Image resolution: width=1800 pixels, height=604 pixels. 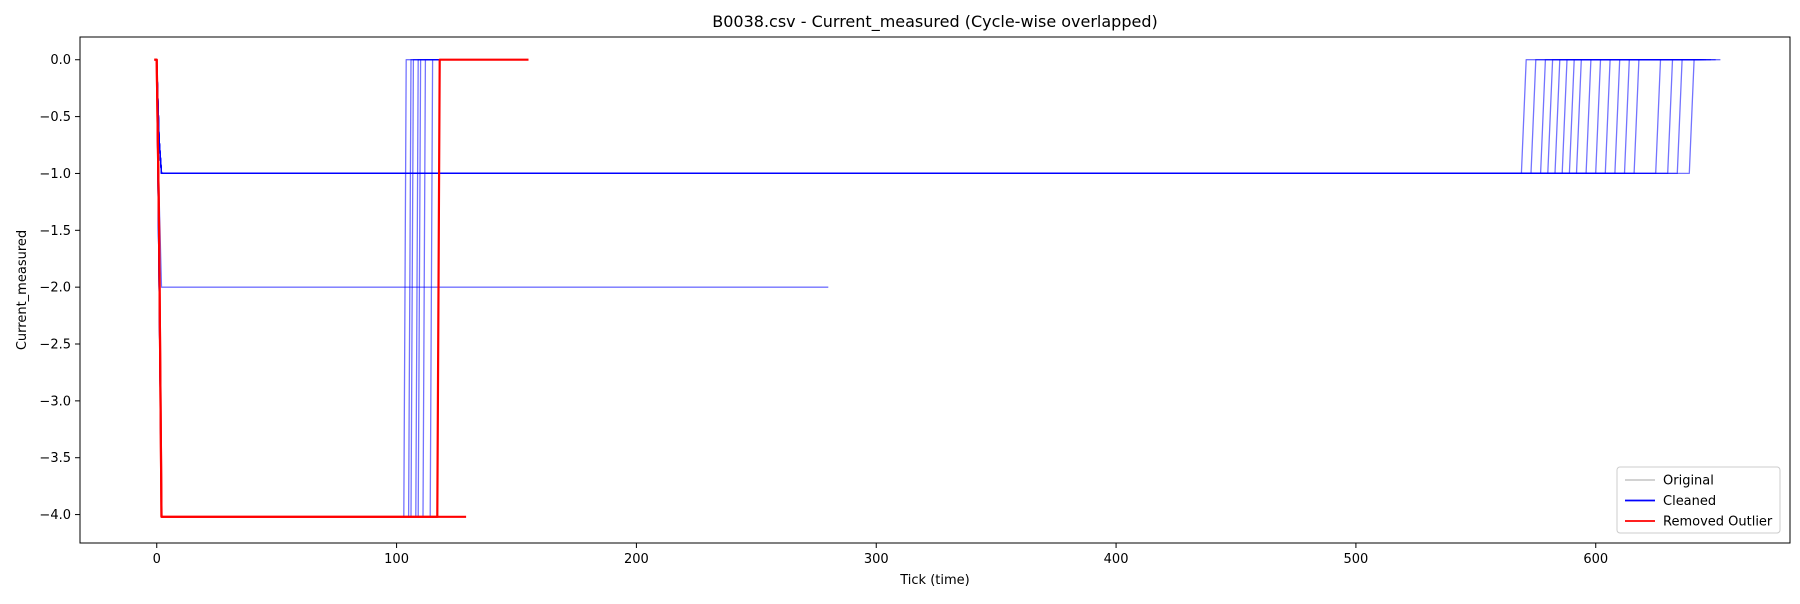 What do you see at coordinates (55, 288) in the screenshot?
I see `y-tick-label: −2.0` at bounding box center [55, 288].